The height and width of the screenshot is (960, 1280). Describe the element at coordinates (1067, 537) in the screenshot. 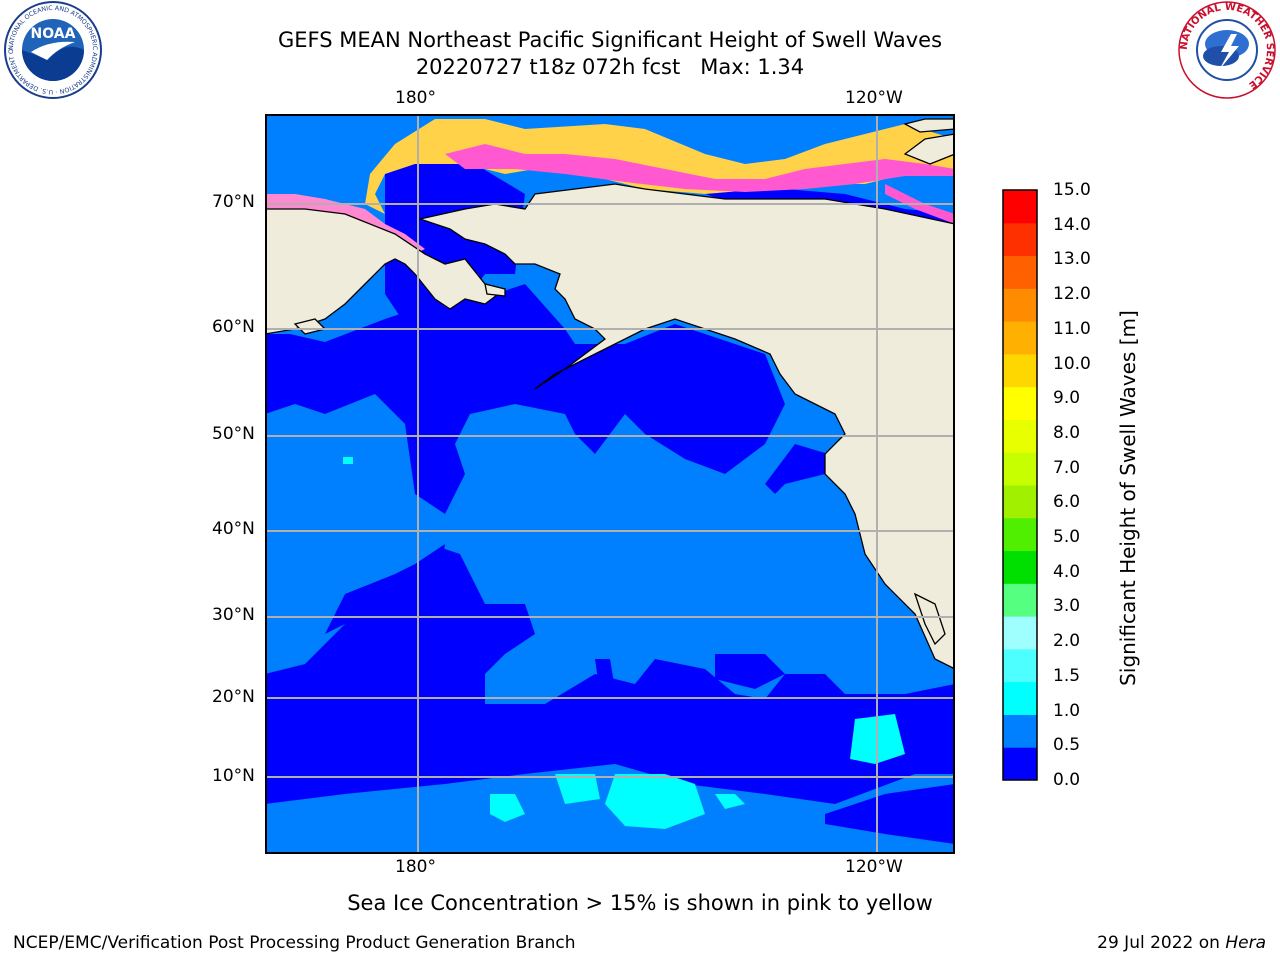

I see `colorbar-tick-label: 5.0` at that location.